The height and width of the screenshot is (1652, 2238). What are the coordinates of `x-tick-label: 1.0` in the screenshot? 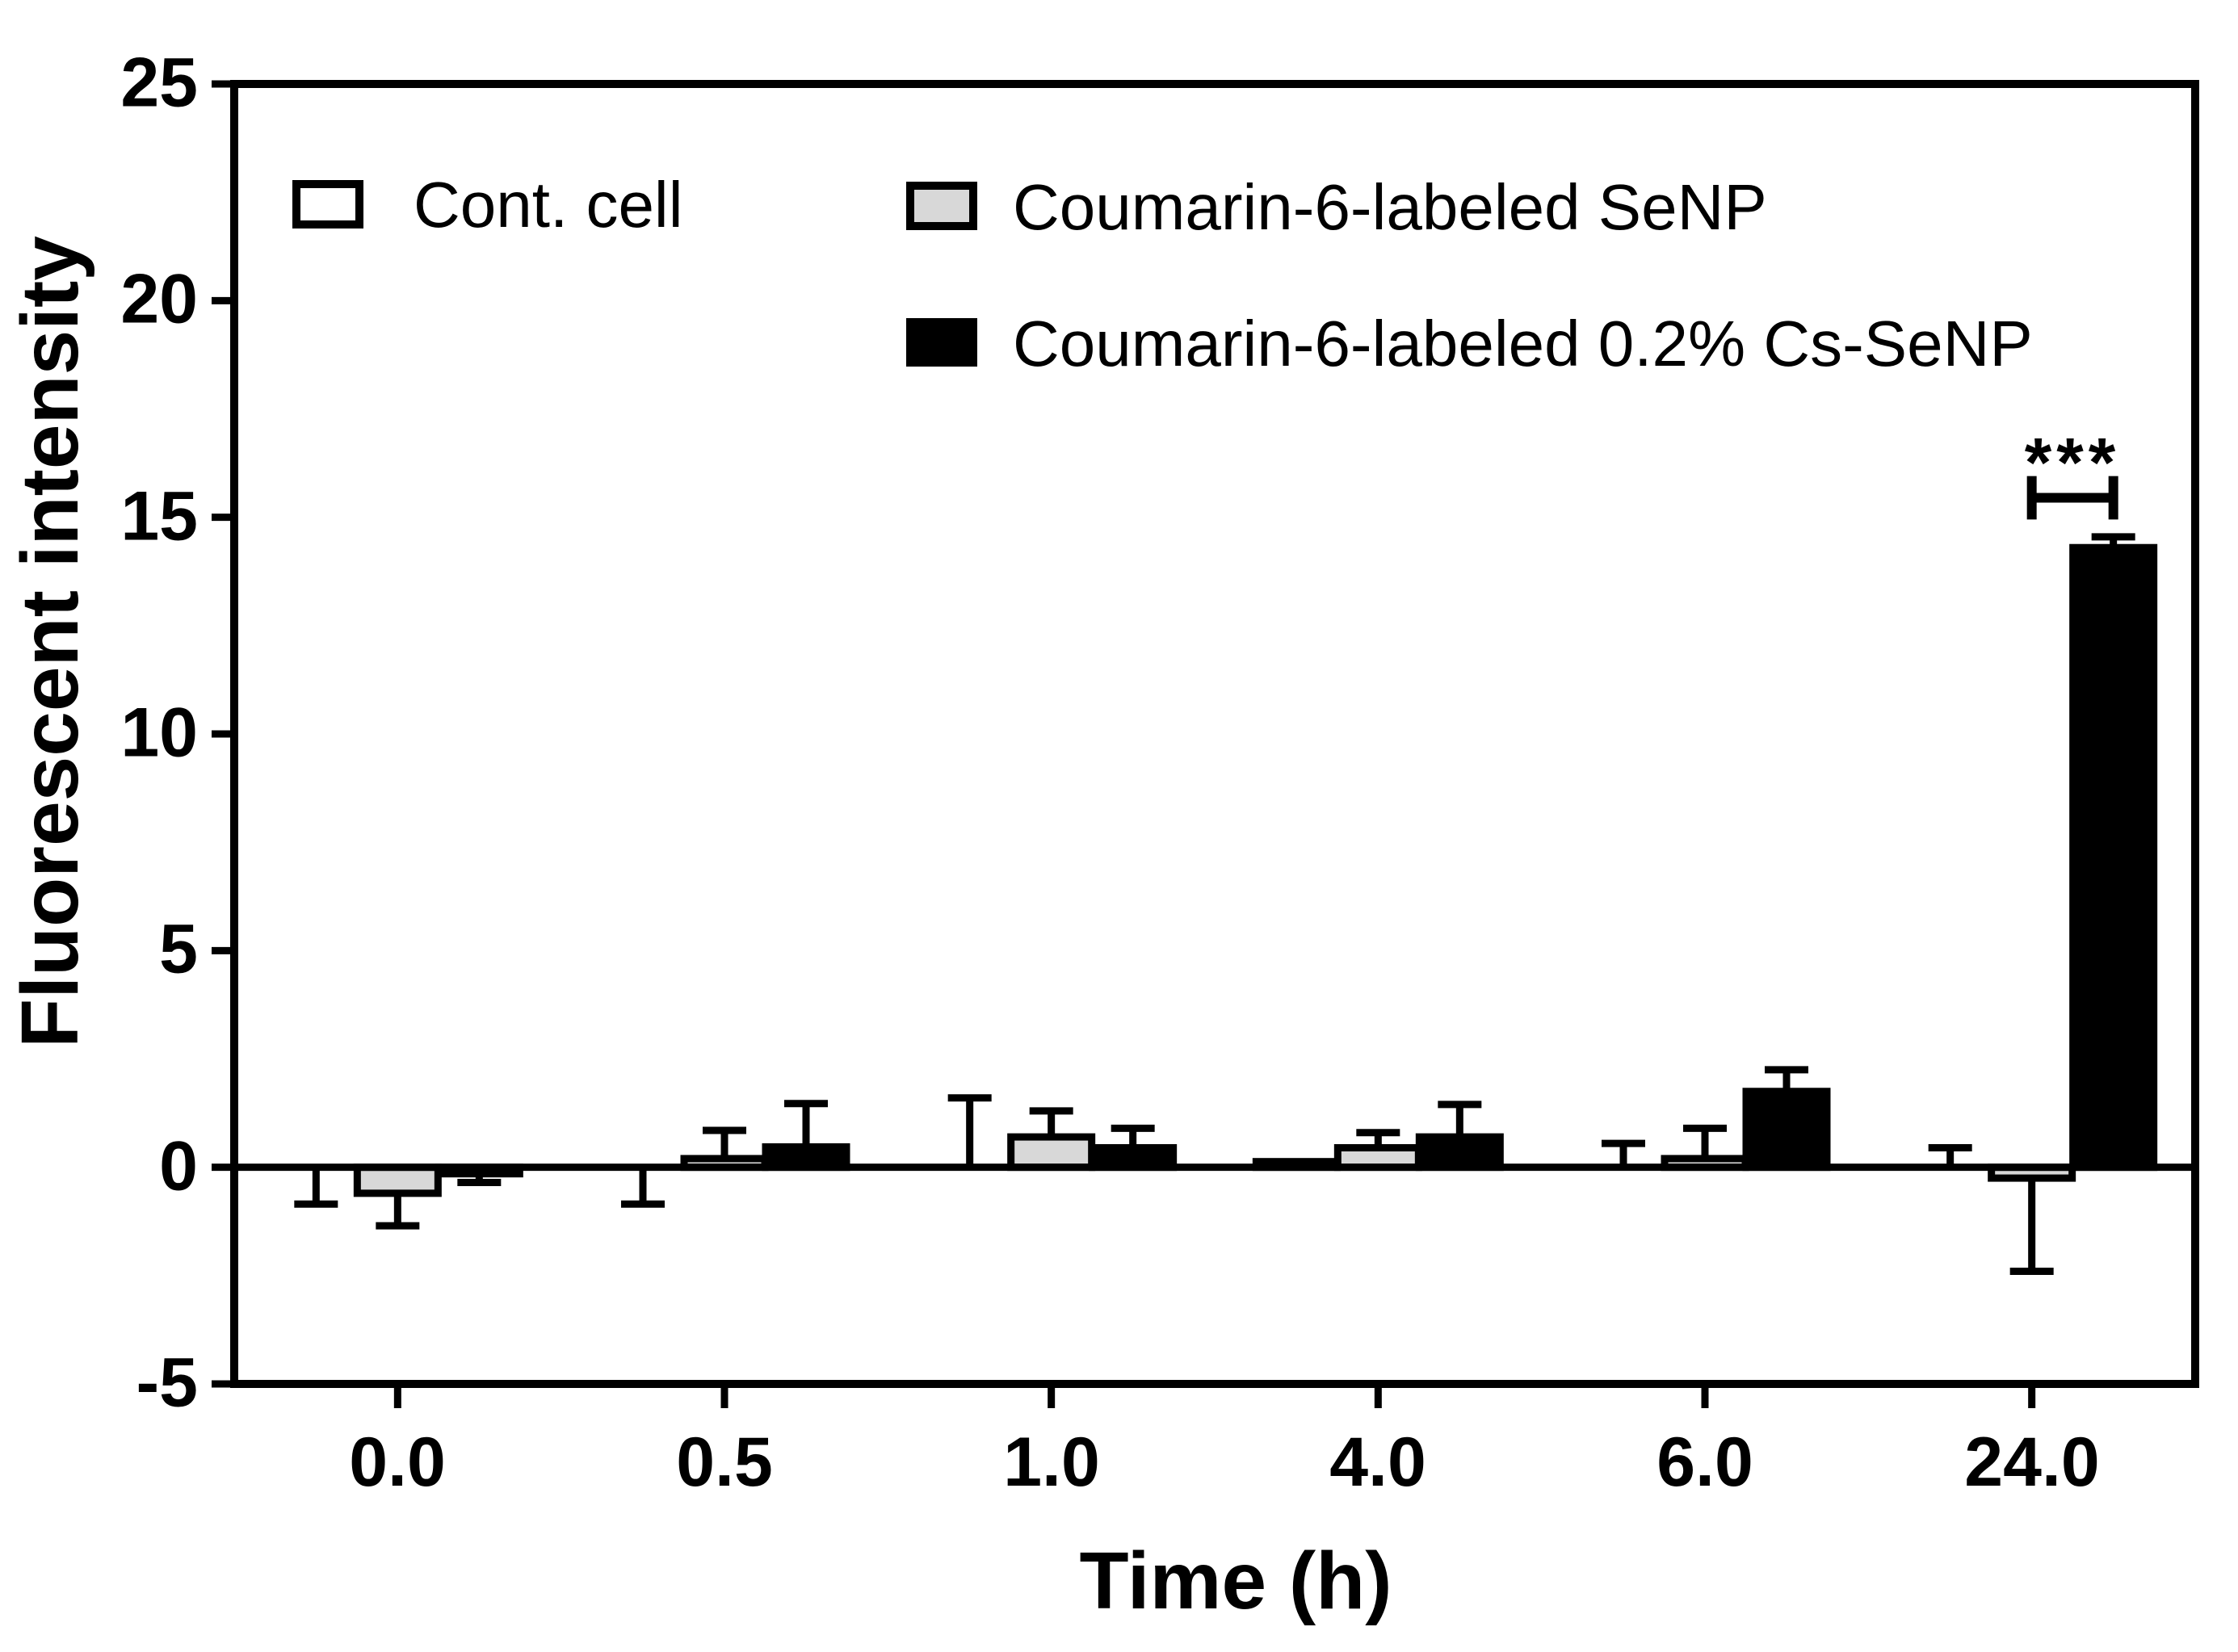 It's located at (1051, 1462).